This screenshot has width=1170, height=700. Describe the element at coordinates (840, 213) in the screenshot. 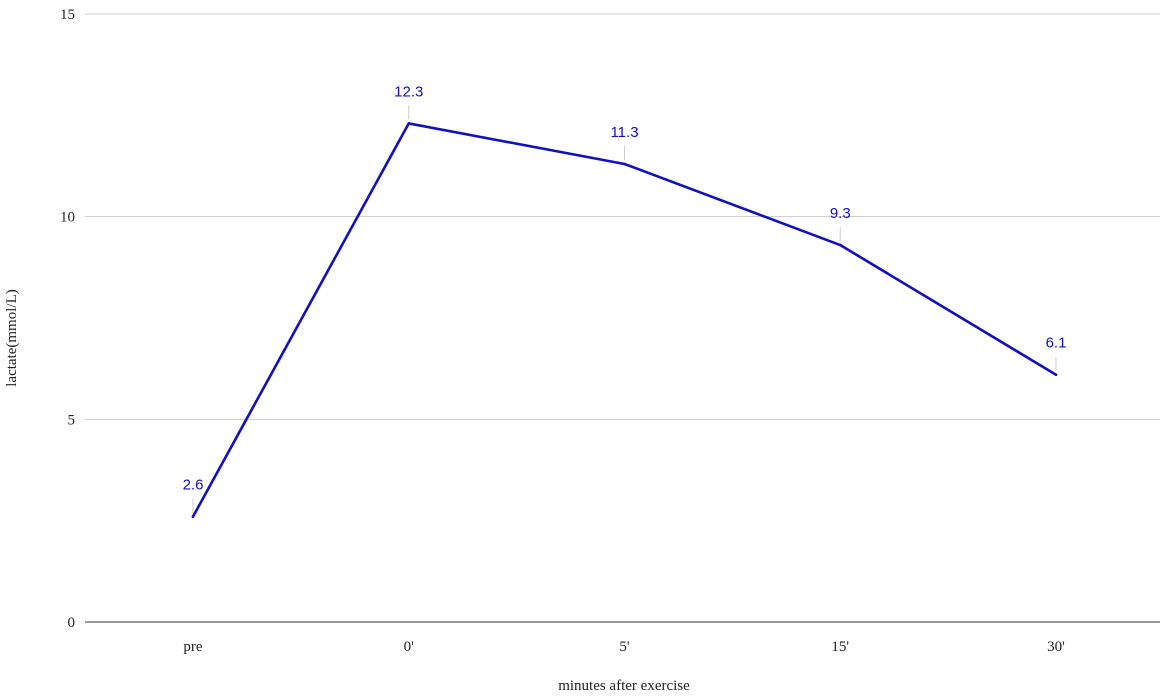

I see `data-label: 9.3` at that location.